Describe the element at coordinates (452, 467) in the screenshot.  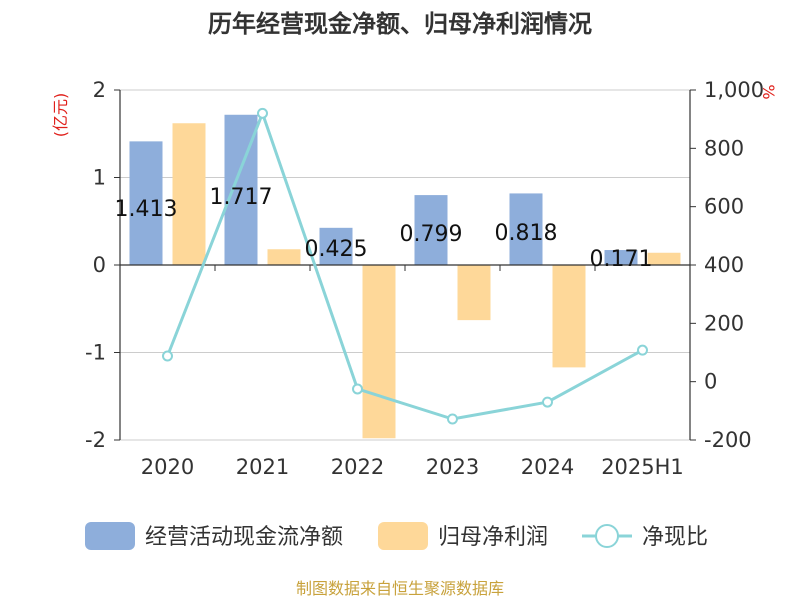
I see `x-tick-label: 2023` at that location.